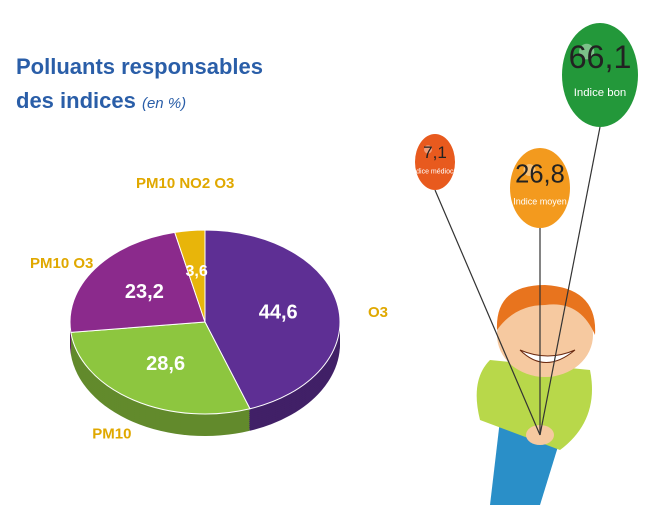 This screenshot has width=656, height=512. What do you see at coordinates (378, 312) in the screenshot?
I see `category-label: O3` at bounding box center [378, 312].